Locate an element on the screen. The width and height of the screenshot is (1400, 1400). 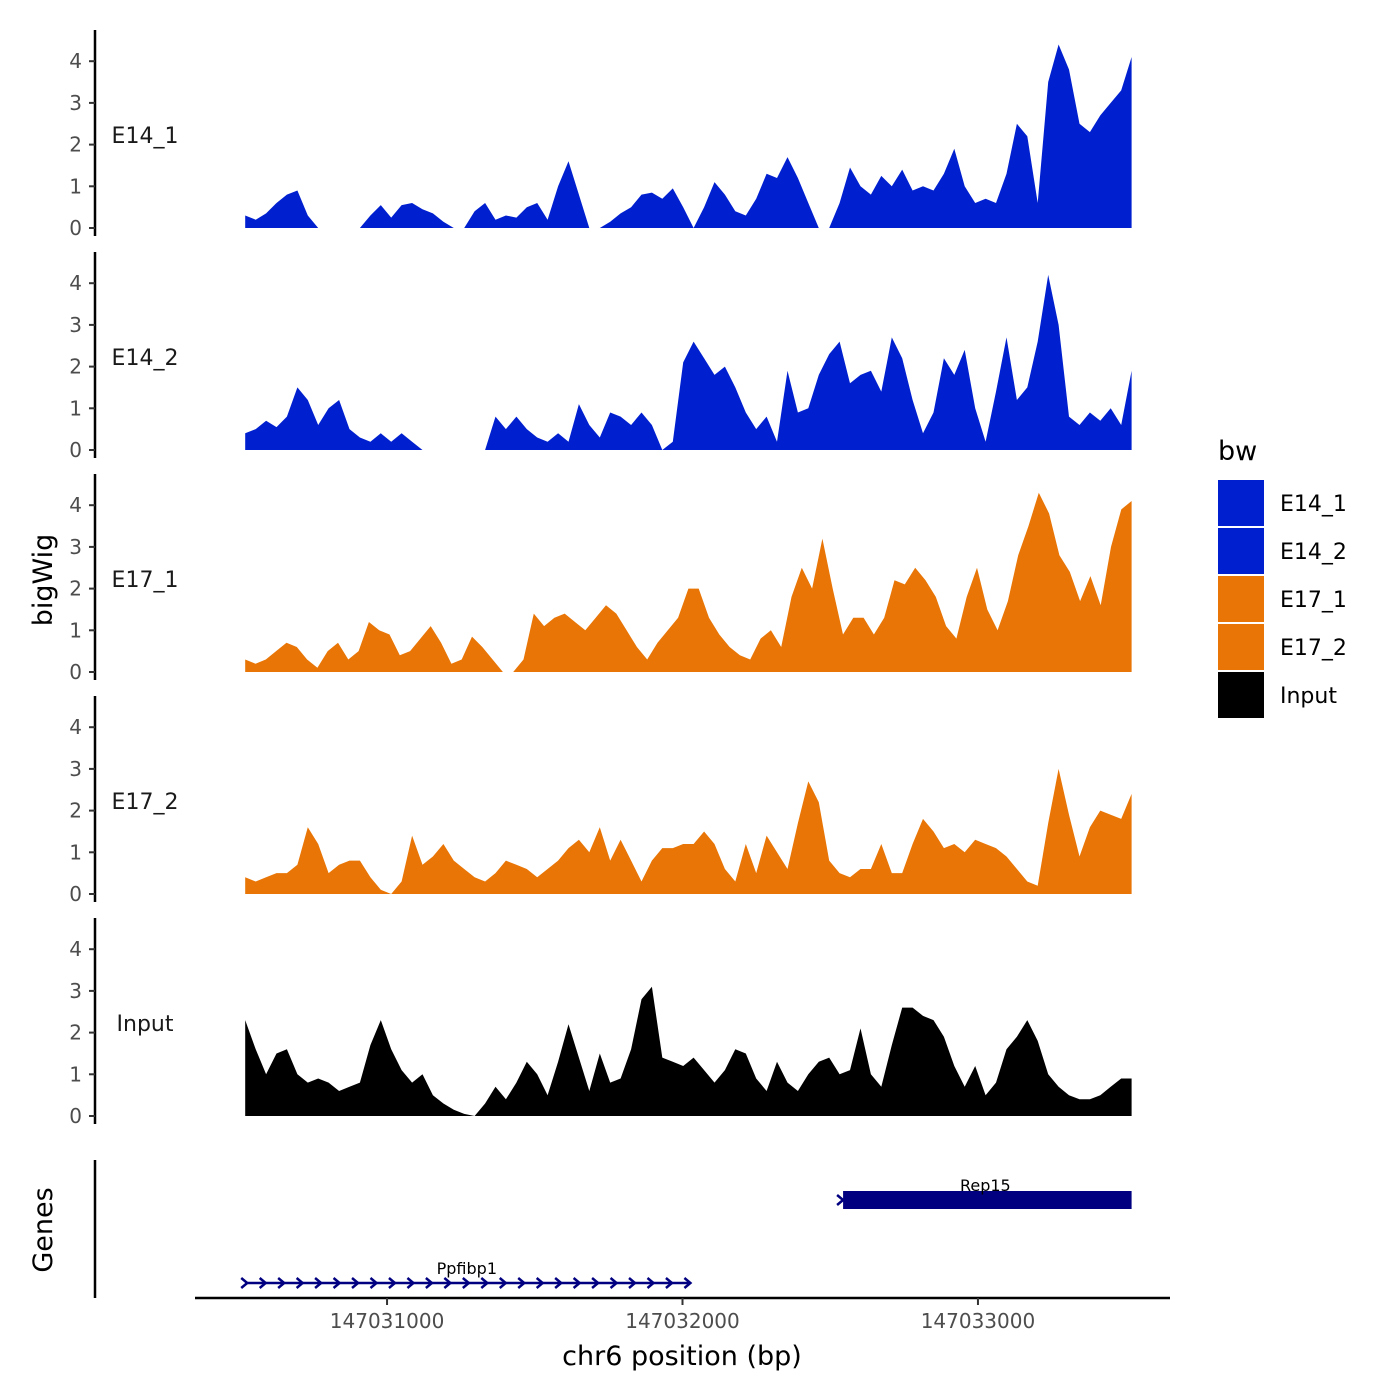
gene-ppfibp1: Ppfibp1 is located at coordinates (466, 1274).